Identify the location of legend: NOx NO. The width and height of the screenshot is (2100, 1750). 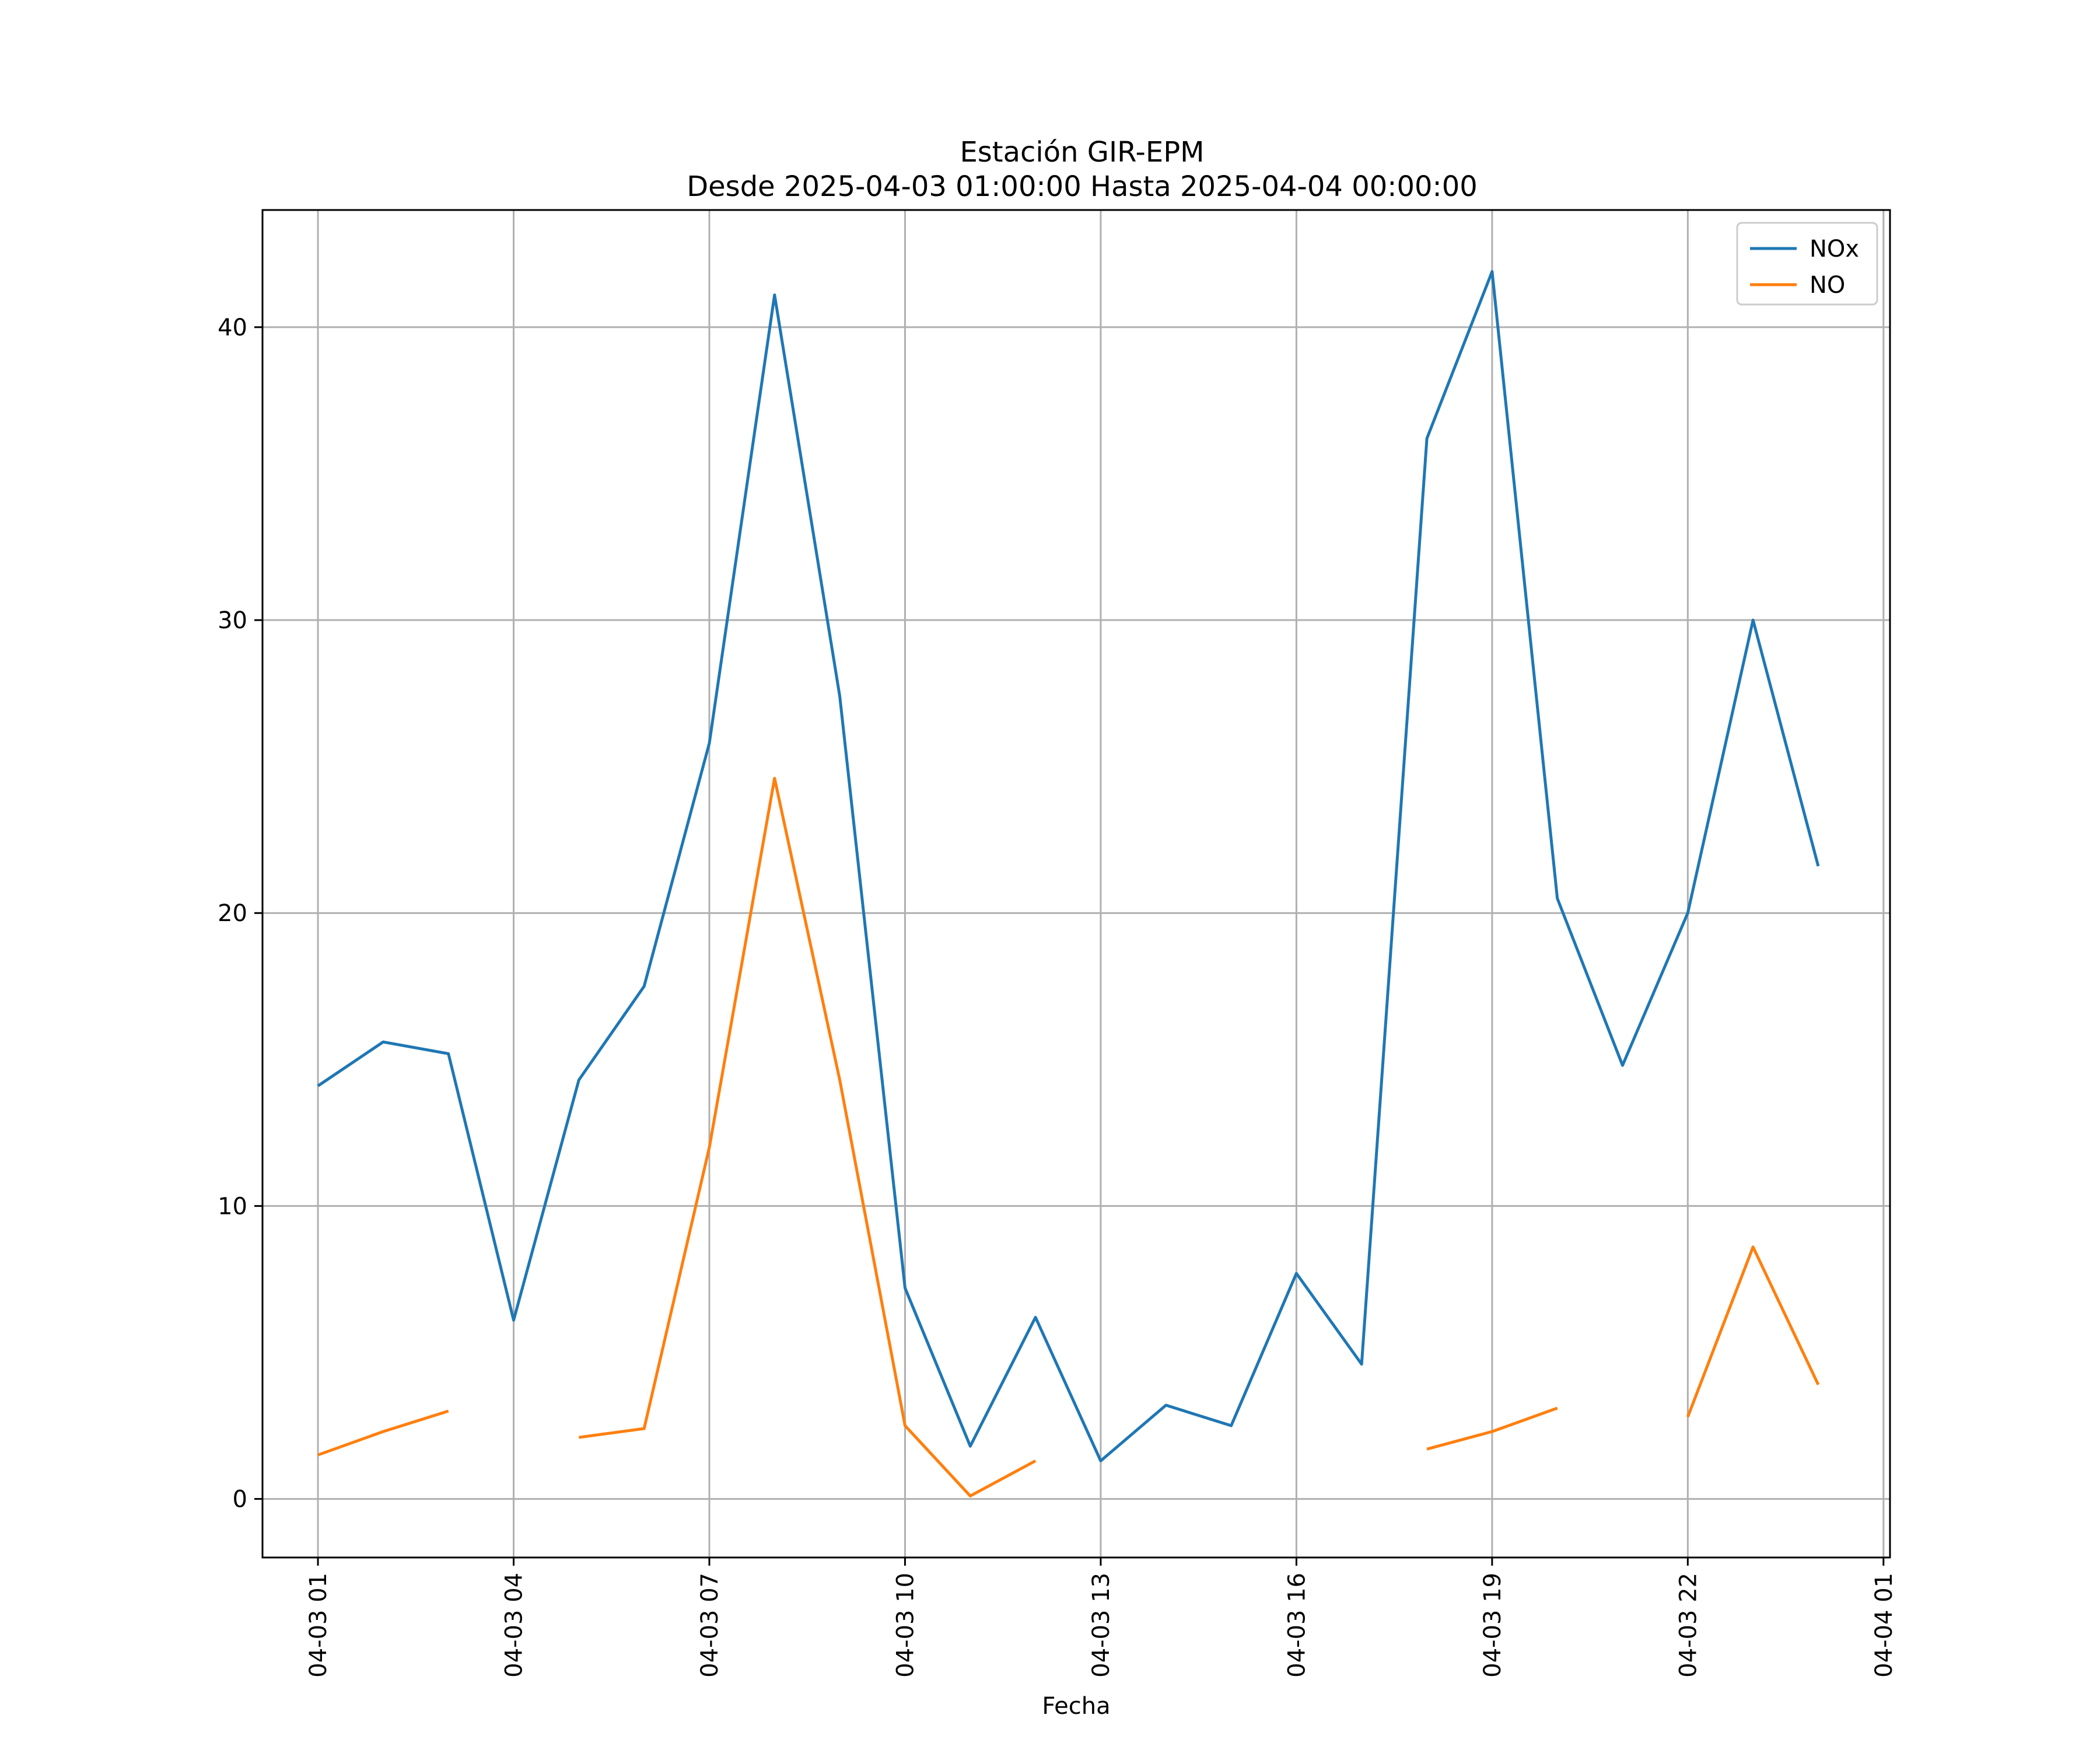
(1807, 264).